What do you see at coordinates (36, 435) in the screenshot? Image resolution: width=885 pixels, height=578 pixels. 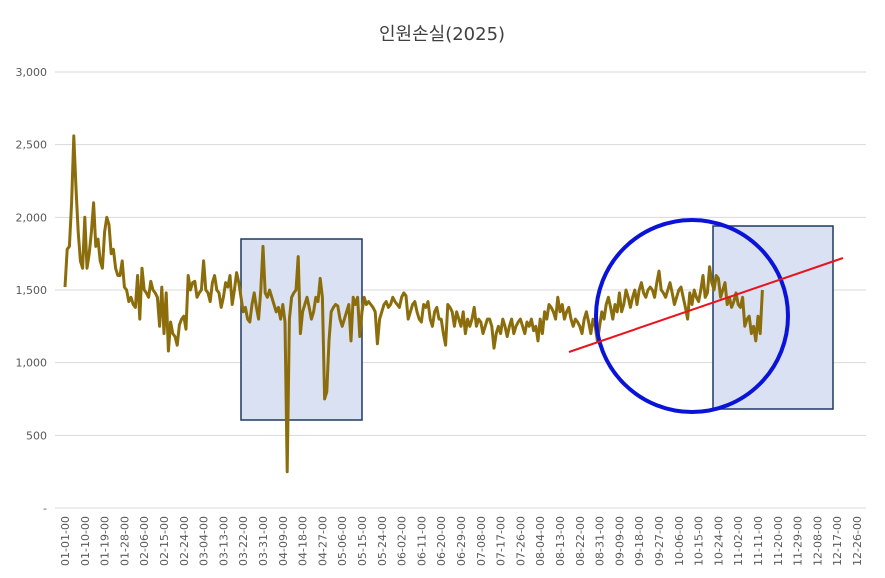 I see `y-tick-label: 500` at bounding box center [36, 435].